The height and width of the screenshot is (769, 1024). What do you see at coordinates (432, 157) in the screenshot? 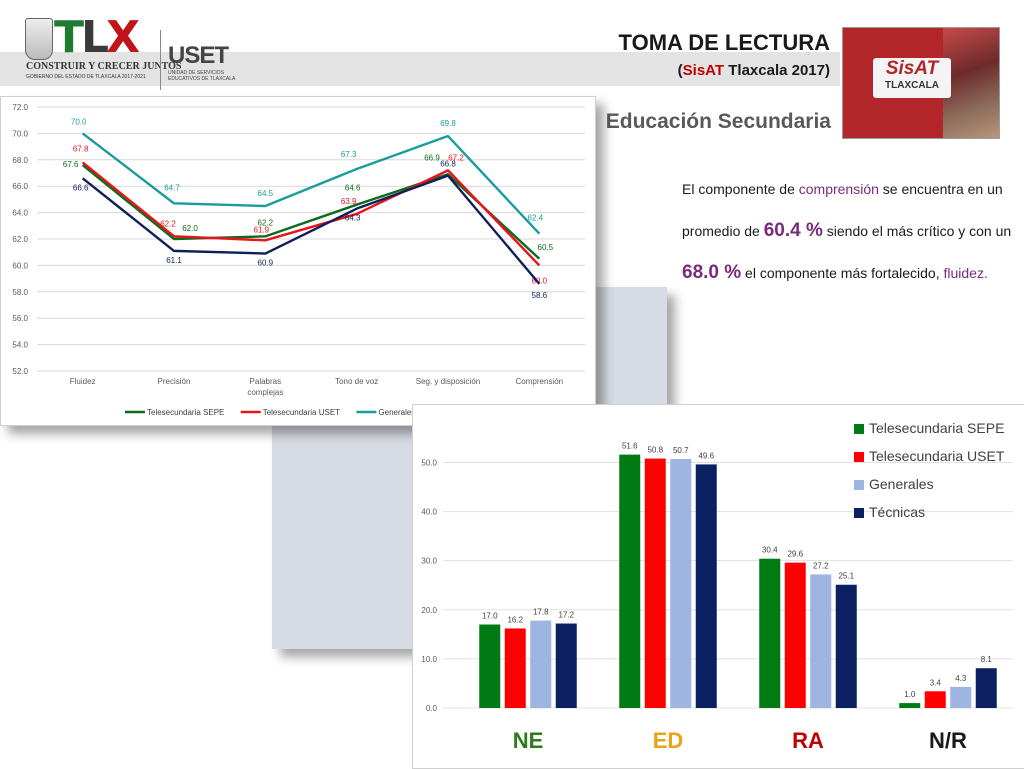
I see `data-label: 66.9` at bounding box center [432, 157].